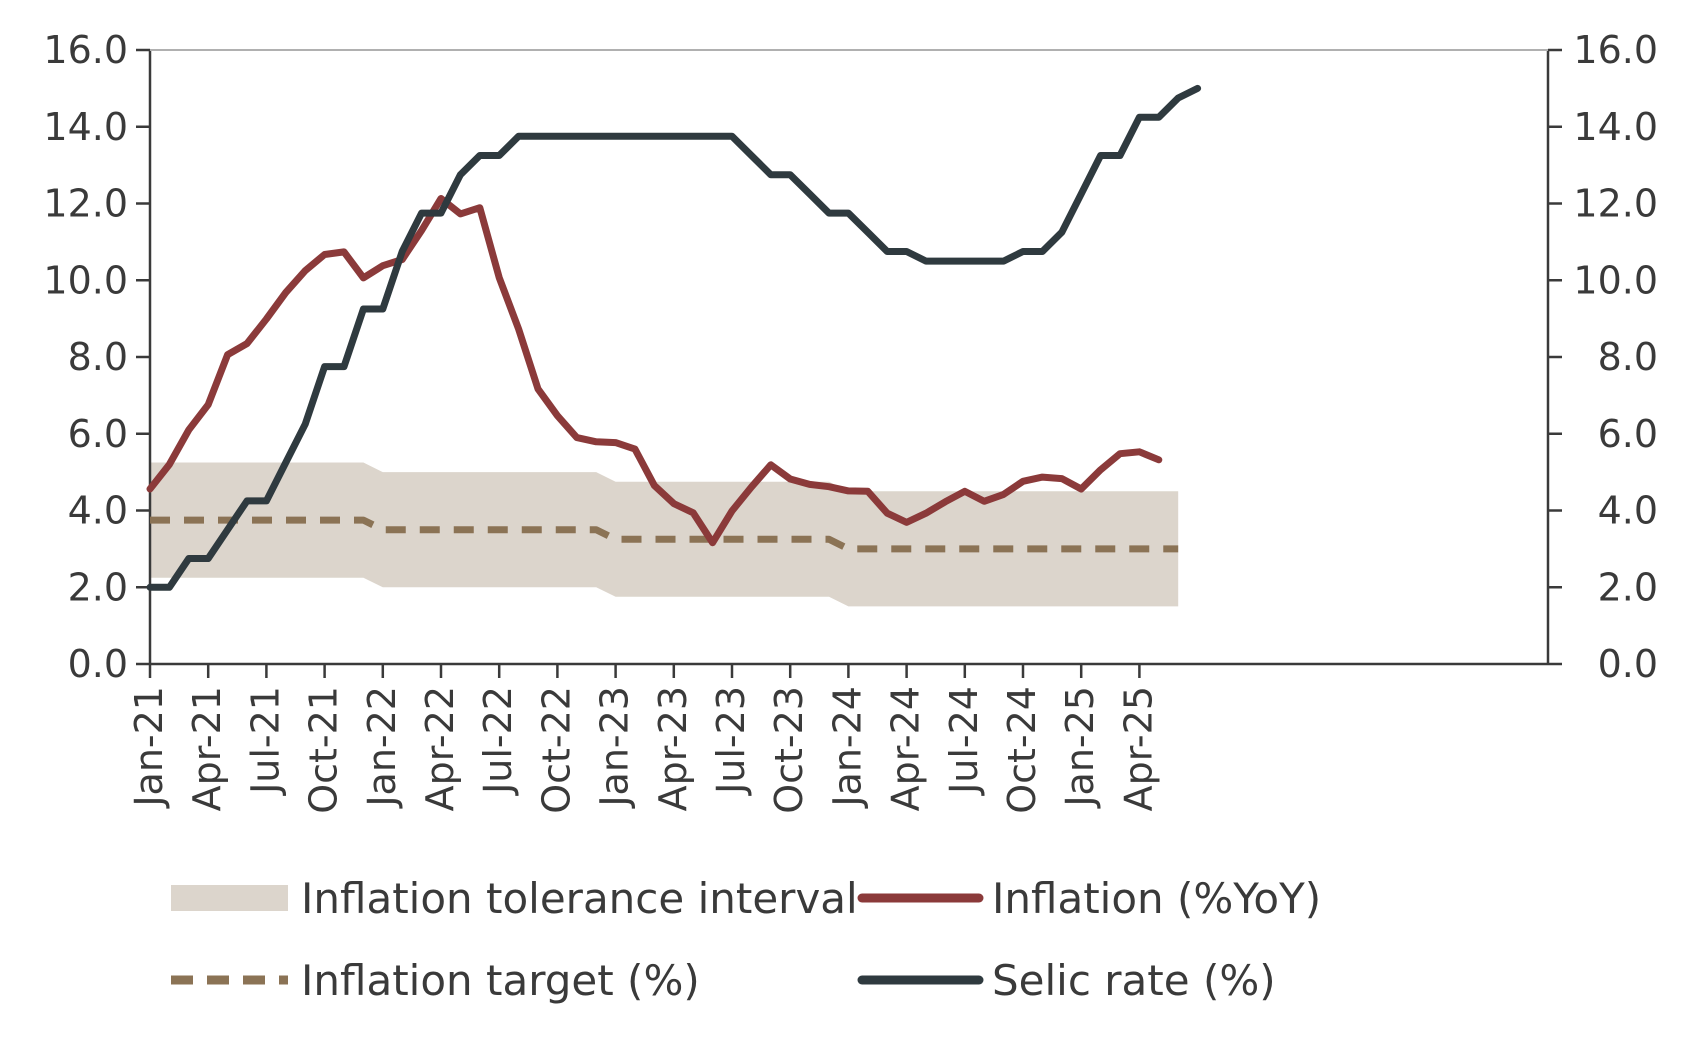 The width and height of the screenshot is (1689, 1039). Describe the element at coordinates (1615, 280) in the screenshot. I see `y-tick-label-right: 10.0` at that location.